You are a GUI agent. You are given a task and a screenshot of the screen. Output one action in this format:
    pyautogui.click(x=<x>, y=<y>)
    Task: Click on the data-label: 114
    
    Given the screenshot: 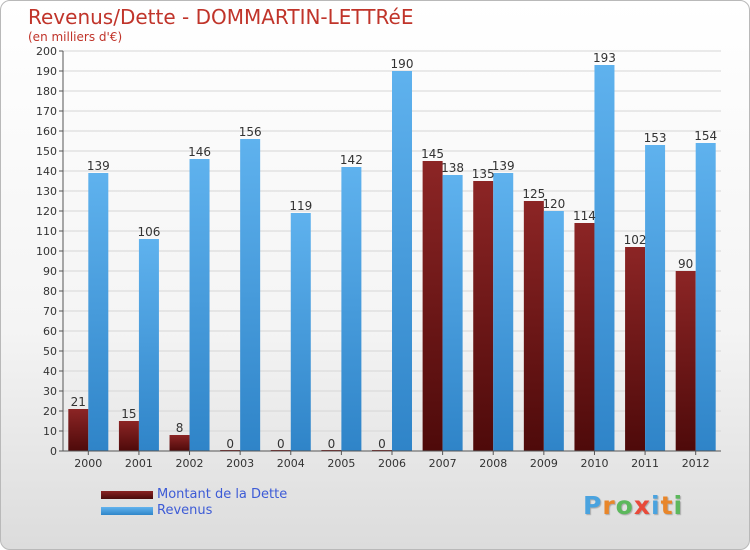 What is the action you would take?
    pyautogui.click(x=584, y=216)
    